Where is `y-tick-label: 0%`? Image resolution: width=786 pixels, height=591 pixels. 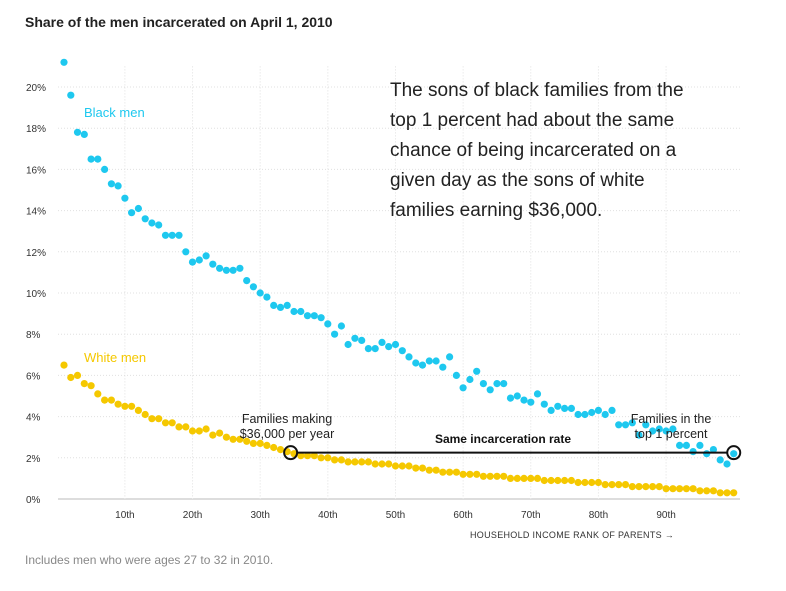 y-tick-label: 0% is located at coordinates (33, 500).